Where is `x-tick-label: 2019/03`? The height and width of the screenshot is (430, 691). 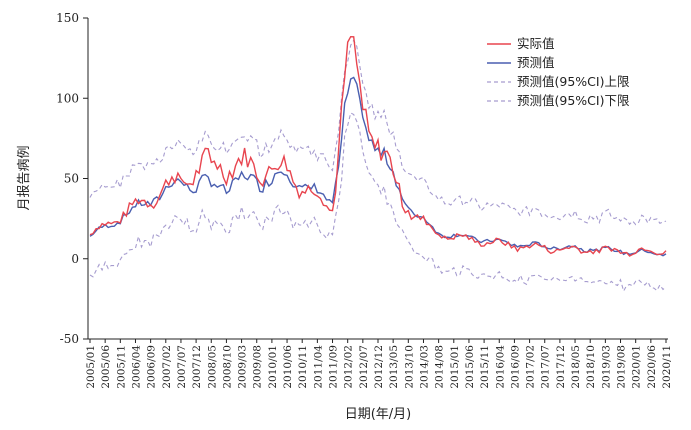
x-tick-label: 2019/03 is located at coordinates (606, 367).